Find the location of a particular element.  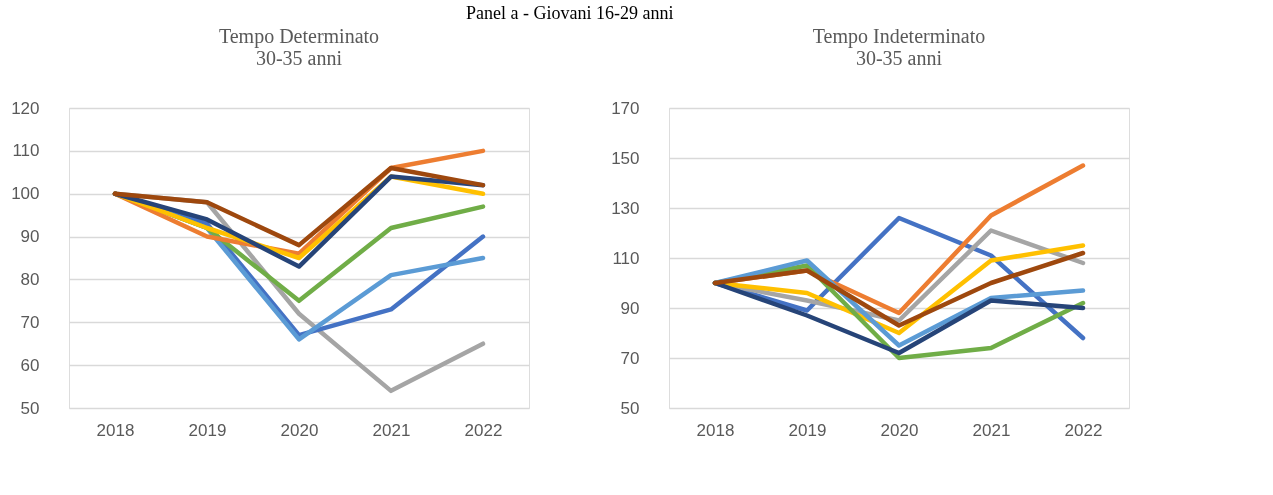

y-tick-label: 170 is located at coordinates (625, 108).